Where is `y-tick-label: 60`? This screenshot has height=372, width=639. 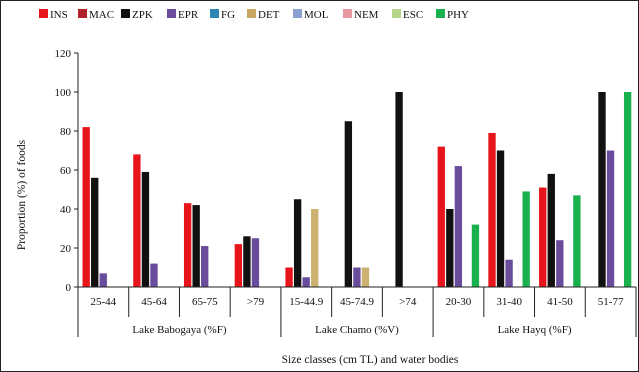 y-tick-label: 60 is located at coordinates (66, 171).